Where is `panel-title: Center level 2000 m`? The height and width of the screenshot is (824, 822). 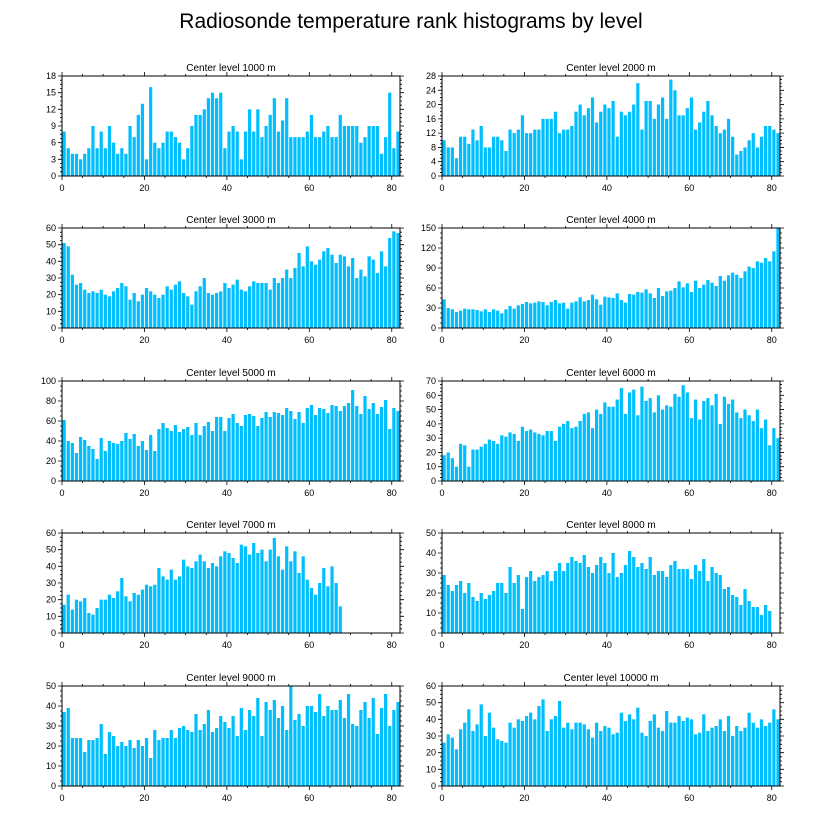 panel-title: Center level 2000 m is located at coordinates (611, 68).